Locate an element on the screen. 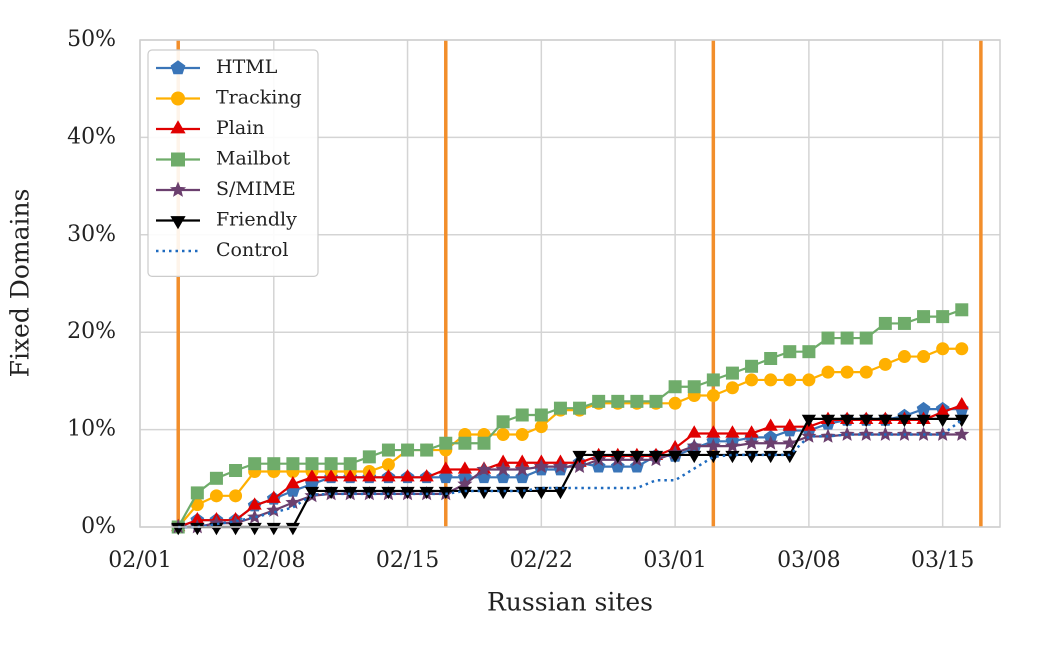 This screenshot has width=1050, height=653. legend-label: S/MIME is located at coordinates (256, 189).